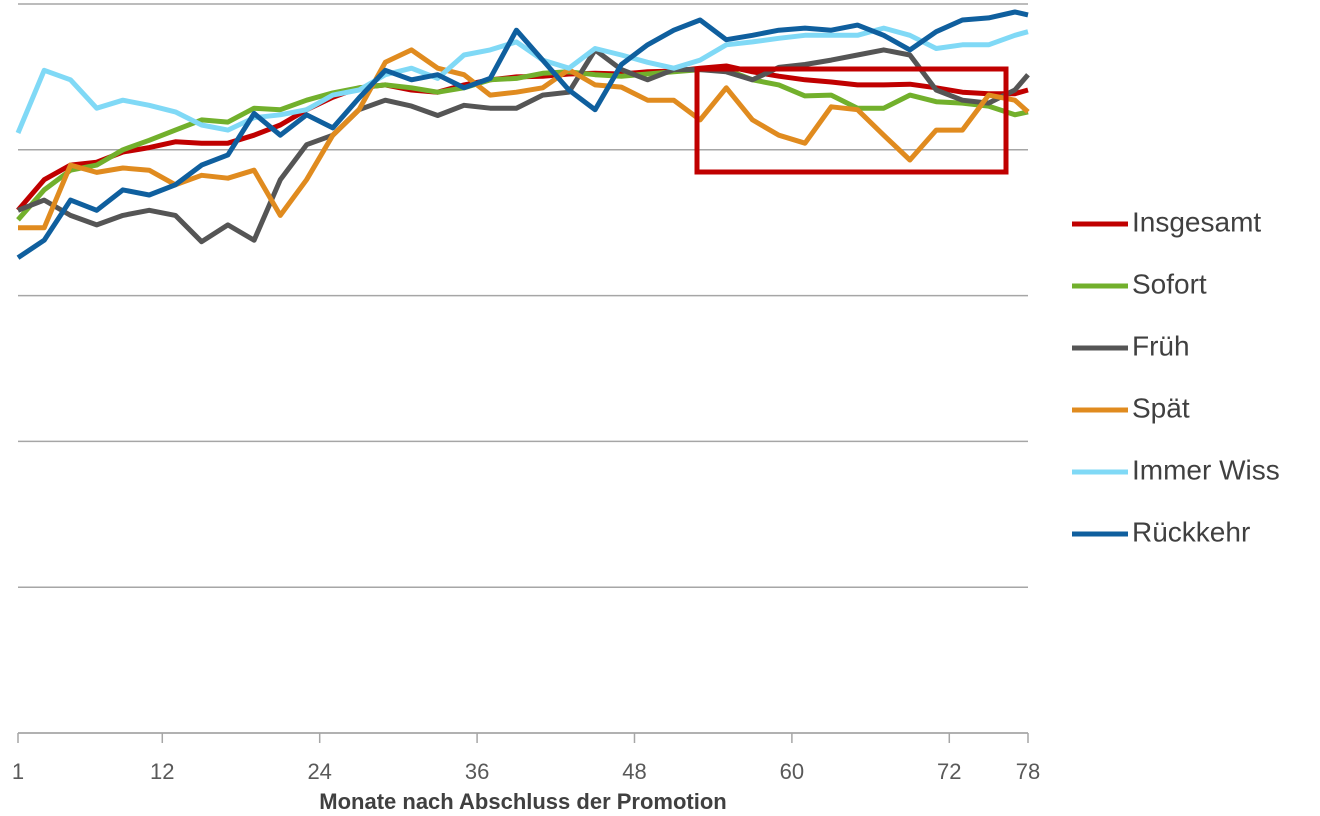 The height and width of the screenshot is (816, 1320). What do you see at coordinates (1191, 531) in the screenshot?
I see `legend-label: Rückkehr` at bounding box center [1191, 531].